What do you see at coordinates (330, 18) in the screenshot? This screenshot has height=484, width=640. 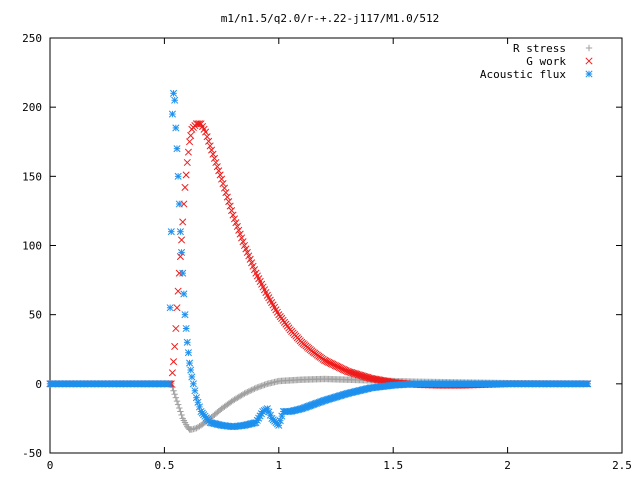 I see `chart-title: m1/n1.5/q2.0/r-+.22-j117/M1.0/512` at bounding box center [330, 18].